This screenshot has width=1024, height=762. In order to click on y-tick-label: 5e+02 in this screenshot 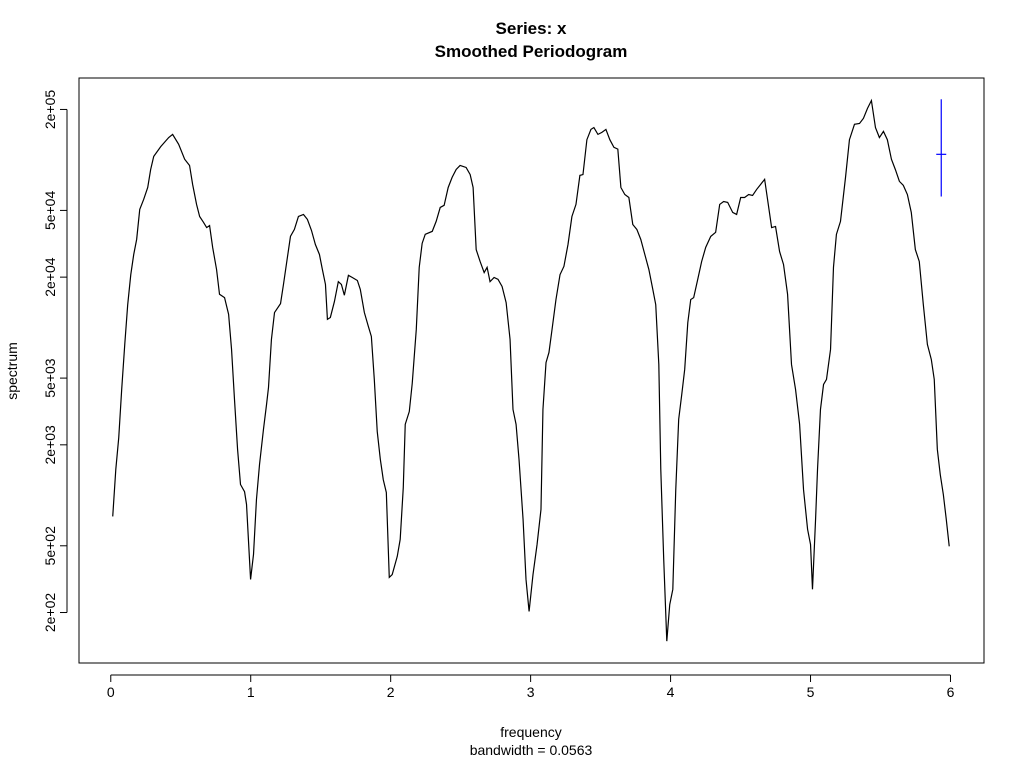, I will do `click(50, 546)`.